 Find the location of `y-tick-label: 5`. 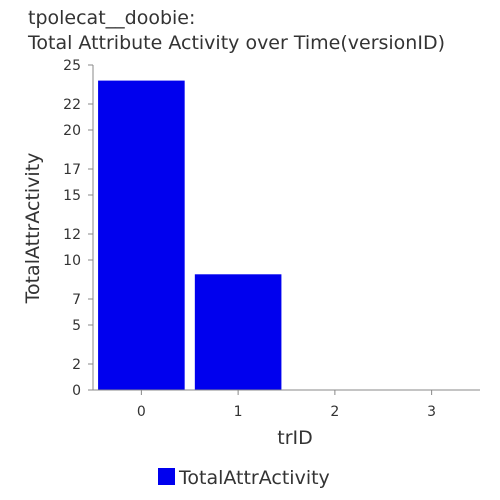

y-tick-label: 5 is located at coordinates (76, 326).